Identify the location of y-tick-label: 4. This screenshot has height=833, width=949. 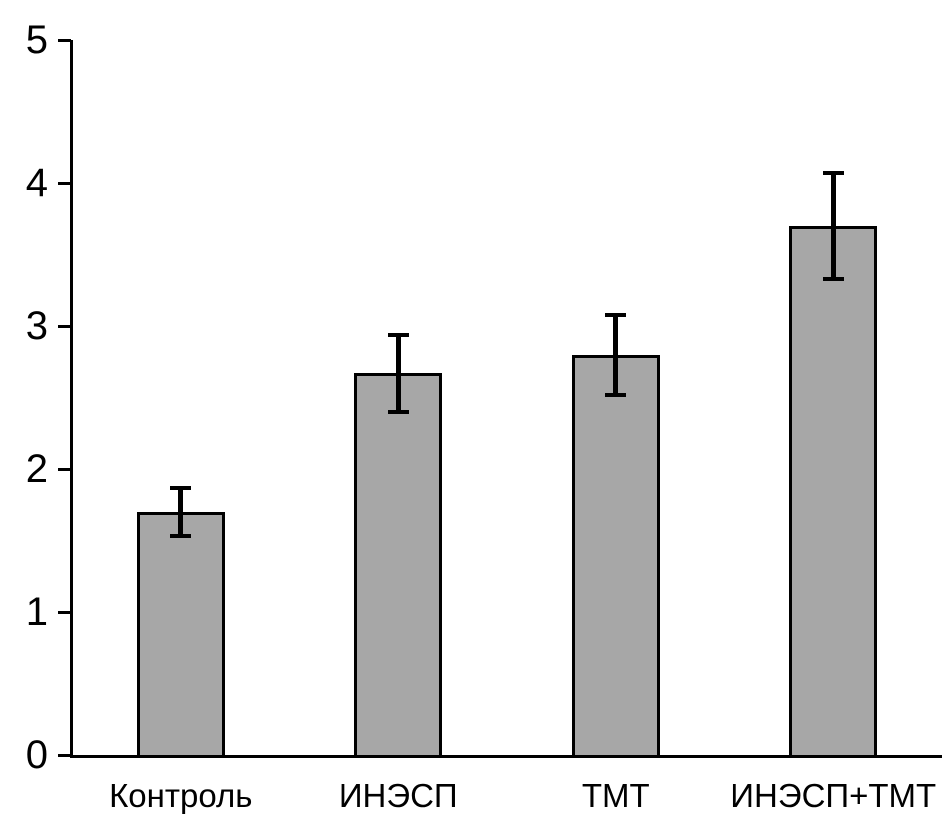
(36, 183).